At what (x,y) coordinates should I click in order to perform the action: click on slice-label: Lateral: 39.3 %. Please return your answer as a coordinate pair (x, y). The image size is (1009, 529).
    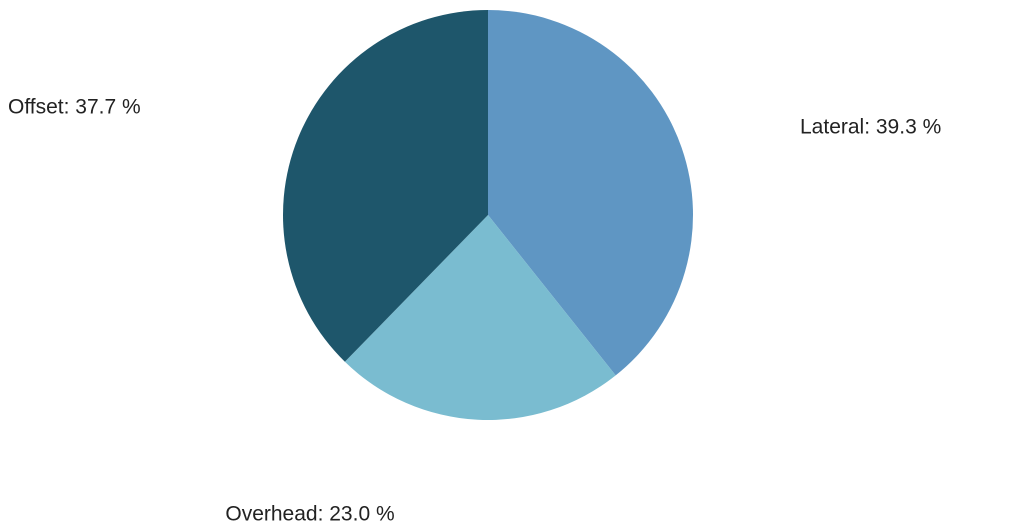
    Looking at the image, I should click on (870, 127).